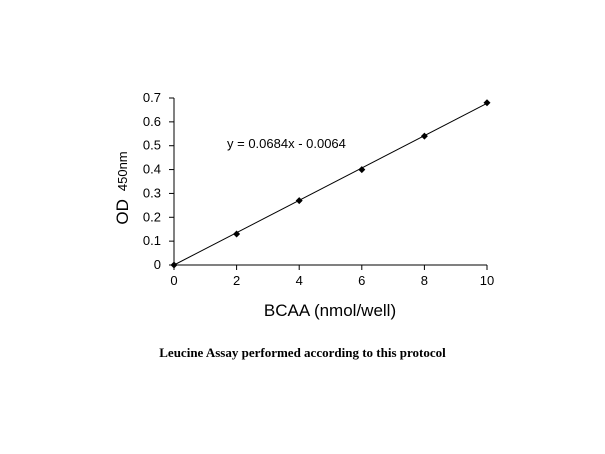 This screenshot has width=605, height=454. What do you see at coordinates (299, 280) in the screenshot?
I see `x-tick-label: 4` at bounding box center [299, 280].